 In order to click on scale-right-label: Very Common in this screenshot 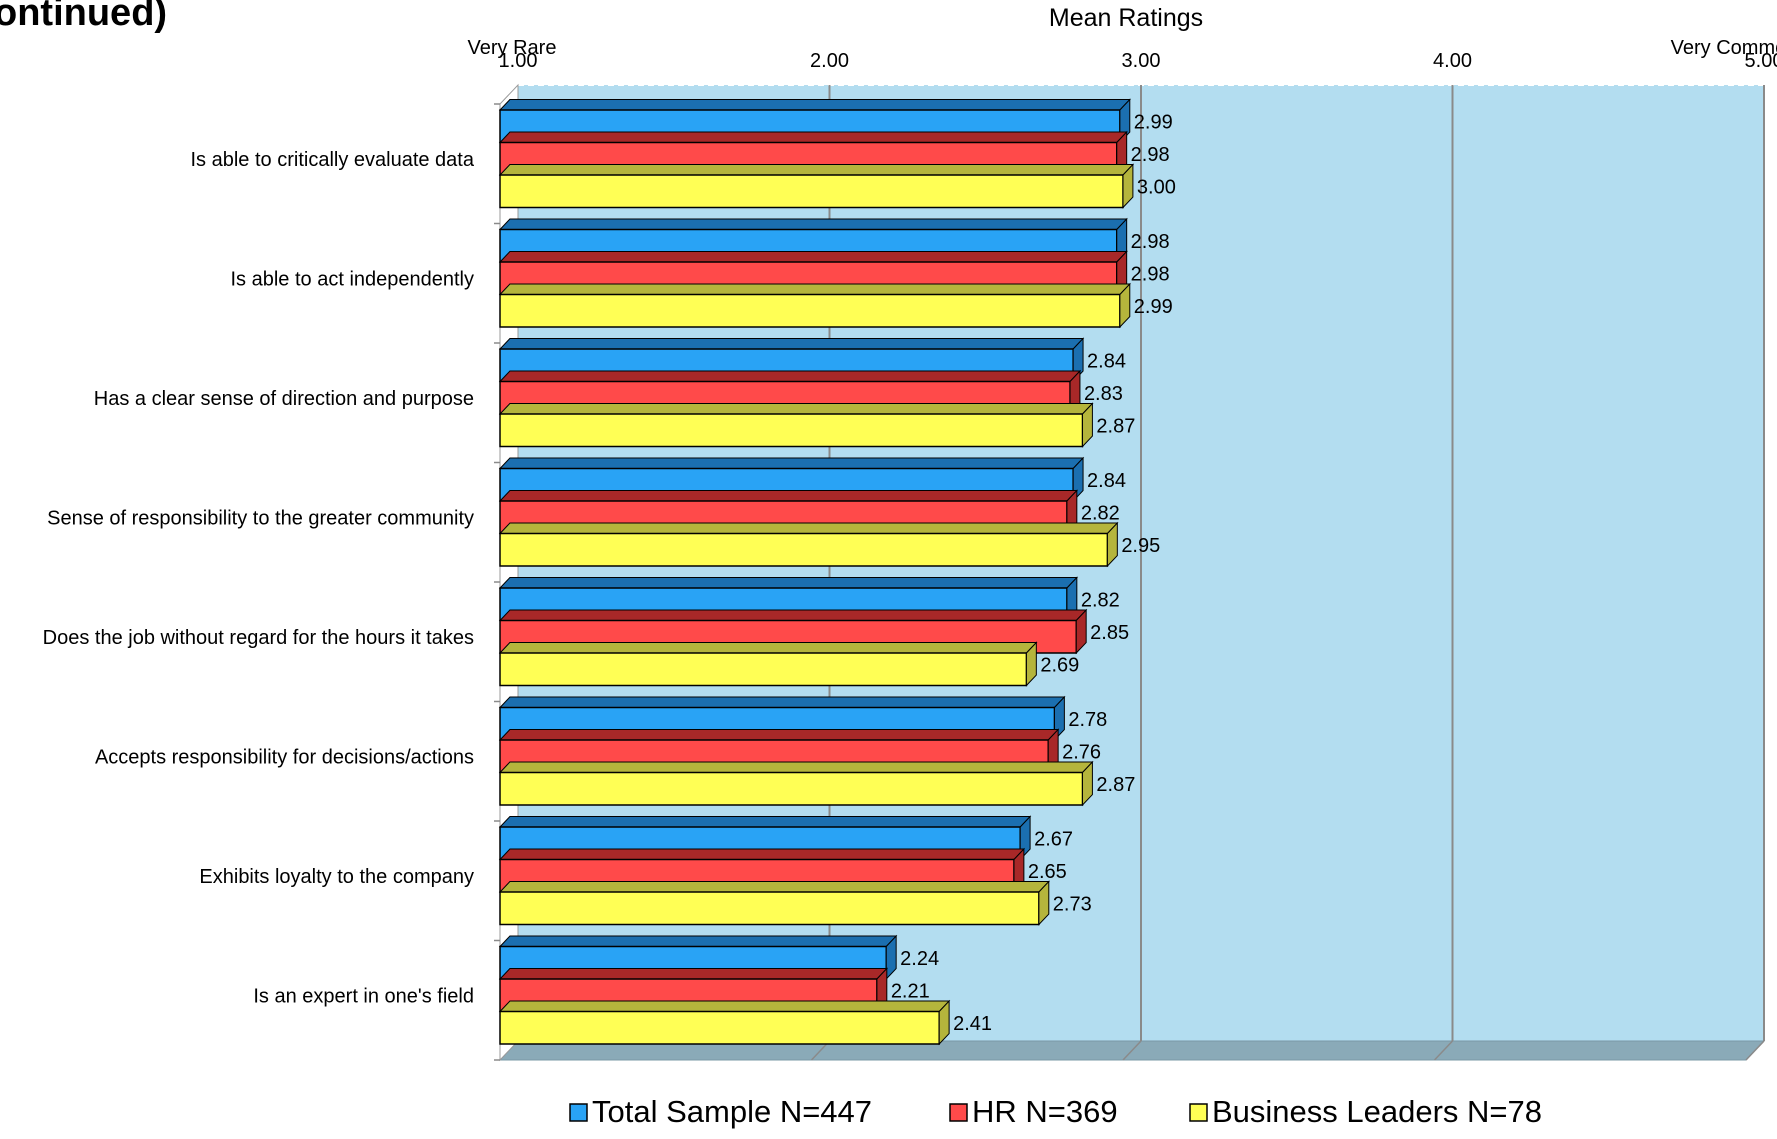, I will do `click(1724, 48)`.